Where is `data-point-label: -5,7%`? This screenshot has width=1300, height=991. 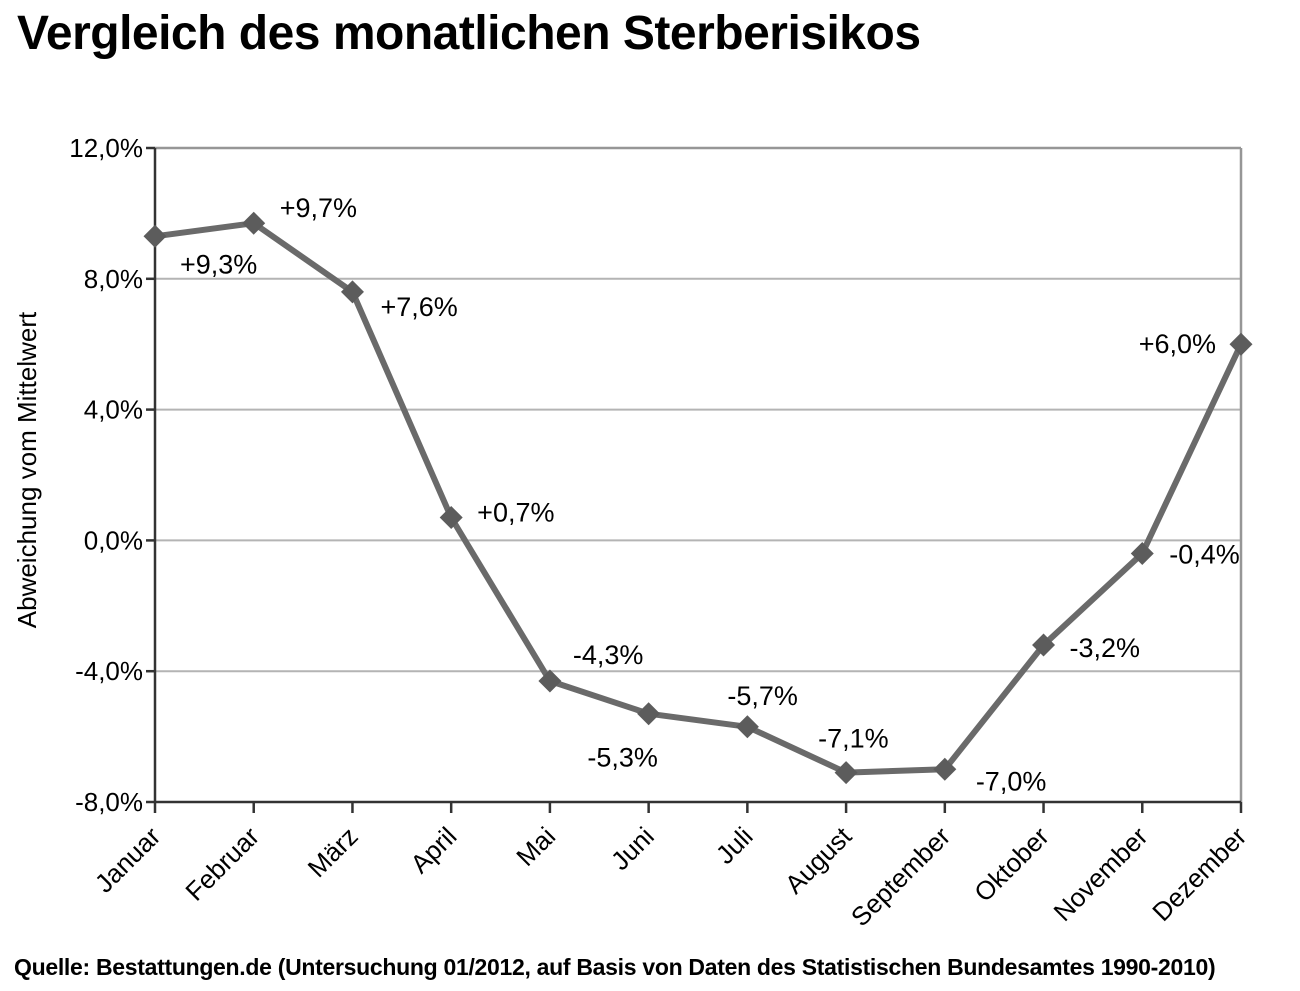
data-point-label: -5,7% is located at coordinates (762, 696).